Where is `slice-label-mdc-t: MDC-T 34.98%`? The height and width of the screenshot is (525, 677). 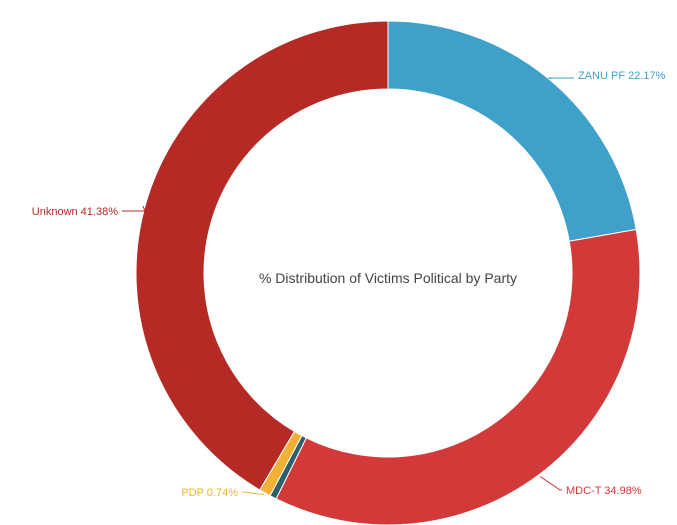
slice-label-mdc-t: MDC-T 34.98% is located at coordinates (604, 491).